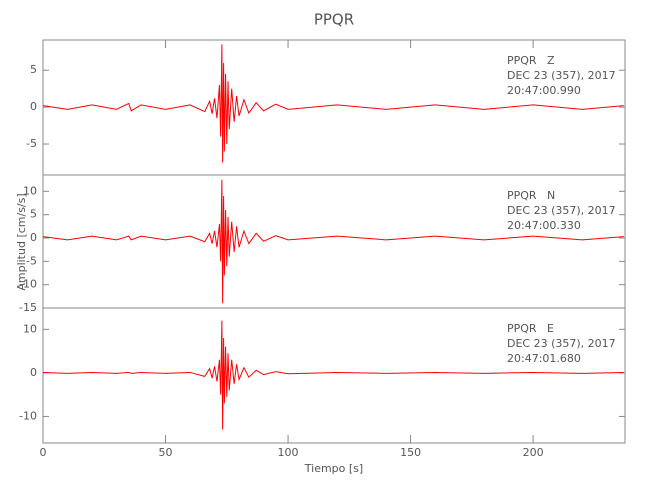  Describe the element at coordinates (166, 452) in the screenshot. I see `x-tick-label: 50` at that location.